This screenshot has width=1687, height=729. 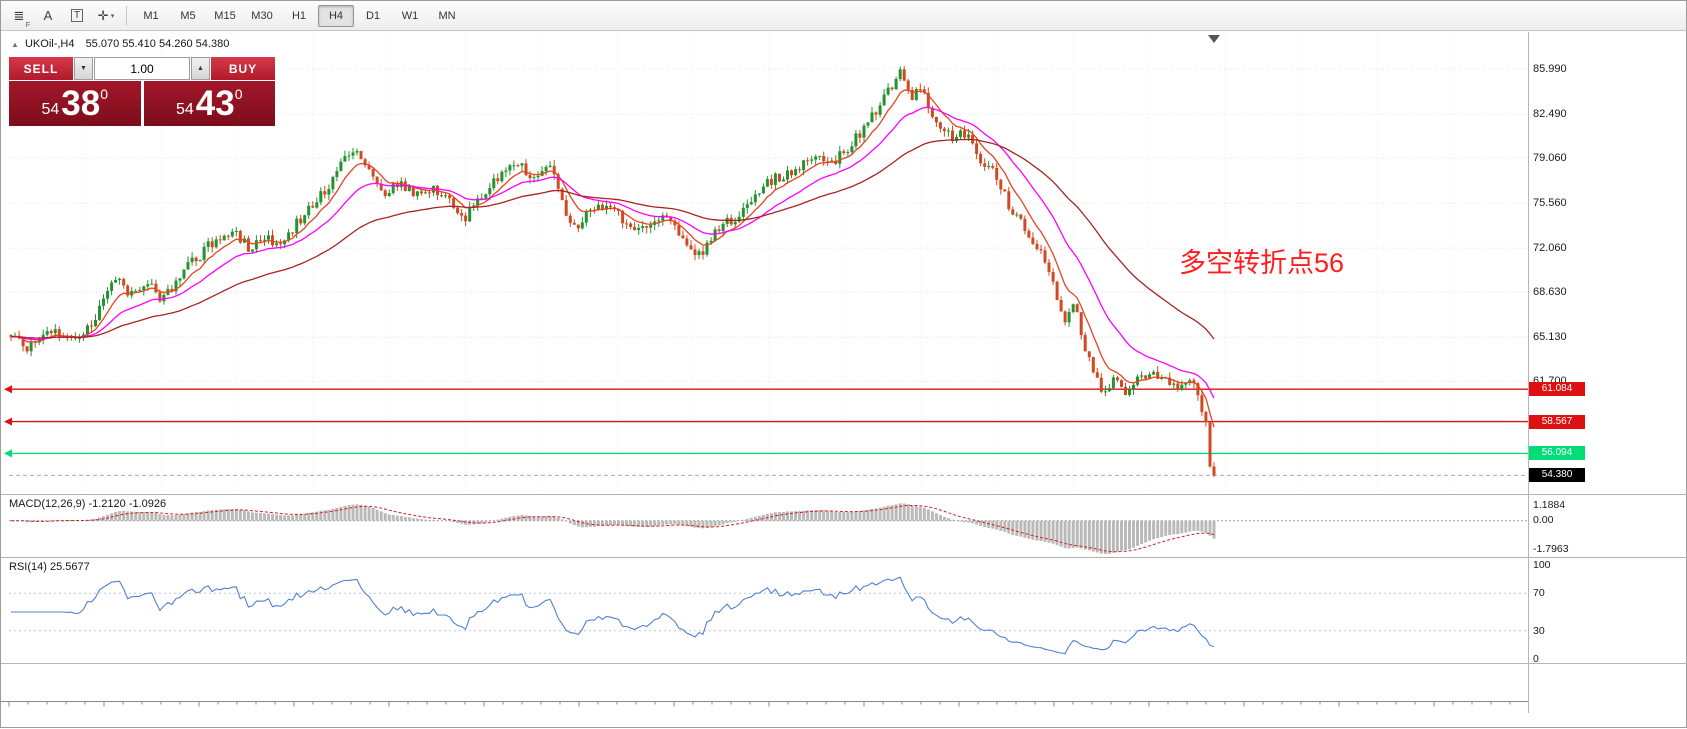 I want to click on timeframe-button-w1: W1, so click(x=410, y=15).